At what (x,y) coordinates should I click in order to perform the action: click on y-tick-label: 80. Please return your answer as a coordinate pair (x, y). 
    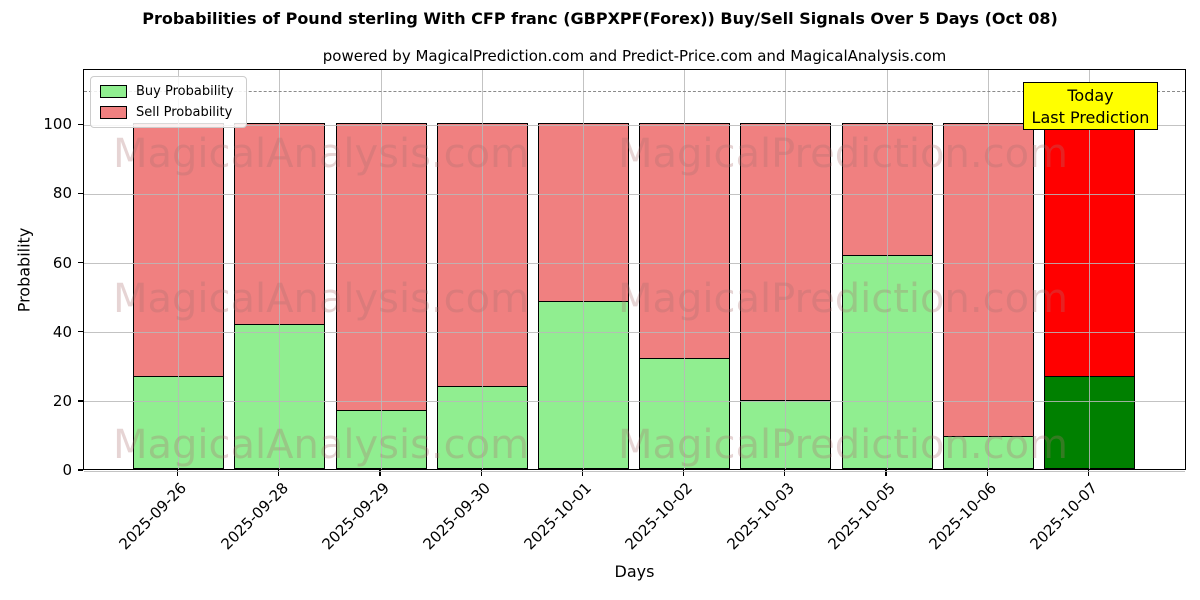
    Looking at the image, I should click on (62, 193).